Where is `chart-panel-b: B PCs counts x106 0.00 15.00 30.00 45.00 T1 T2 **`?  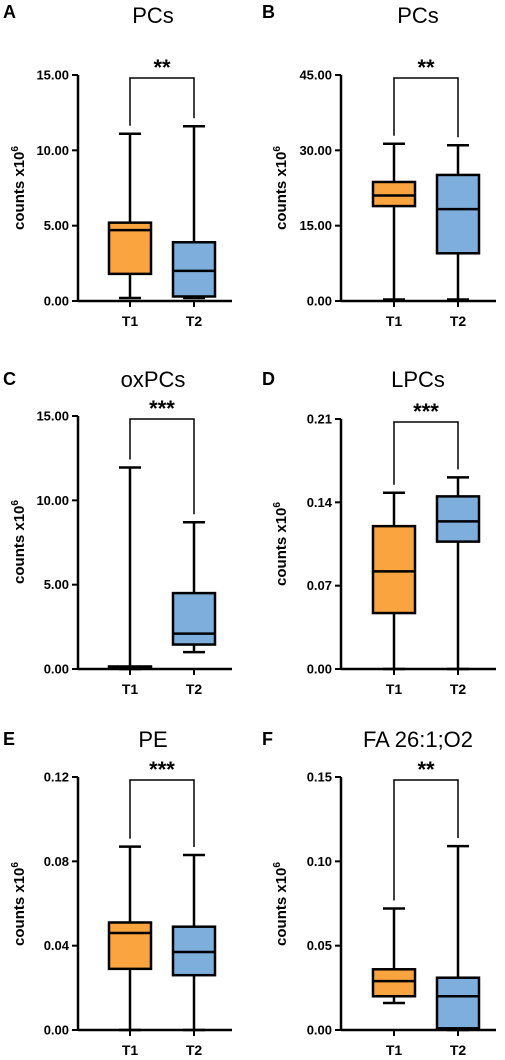
chart-panel-b: B PCs counts x106 0.00 15.00 30.00 45.00 T1 T2 ** is located at coordinates (379, 165).